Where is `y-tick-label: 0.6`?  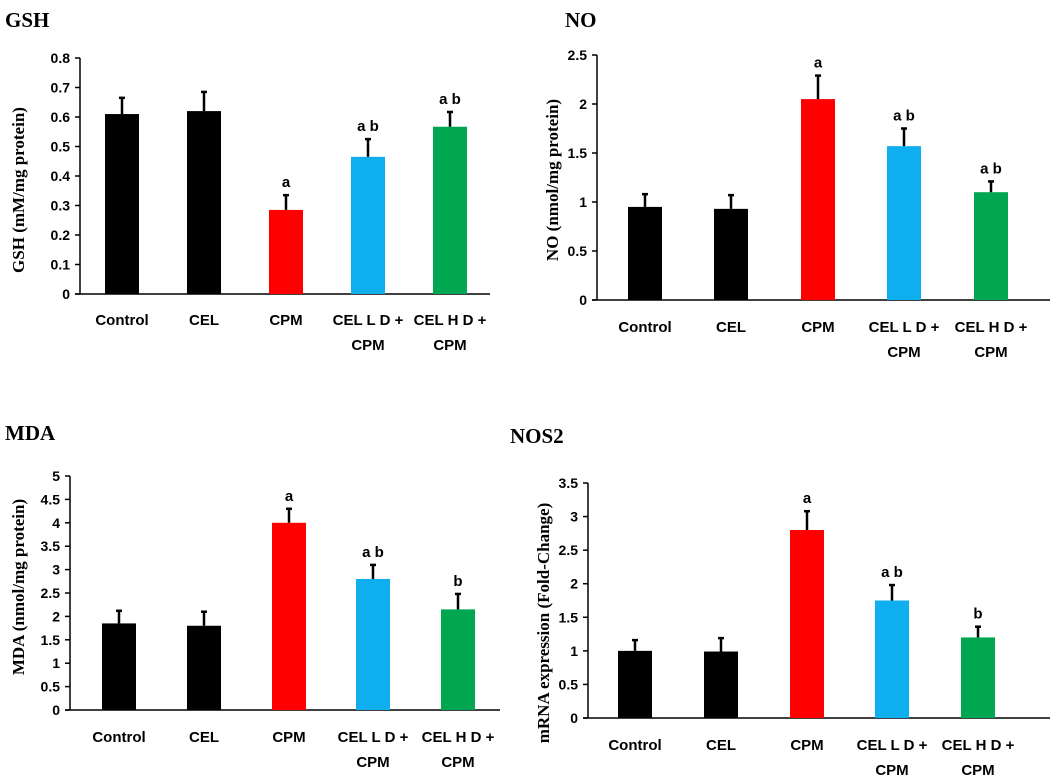 y-tick-label: 0.6 is located at coordinates (61, 117).